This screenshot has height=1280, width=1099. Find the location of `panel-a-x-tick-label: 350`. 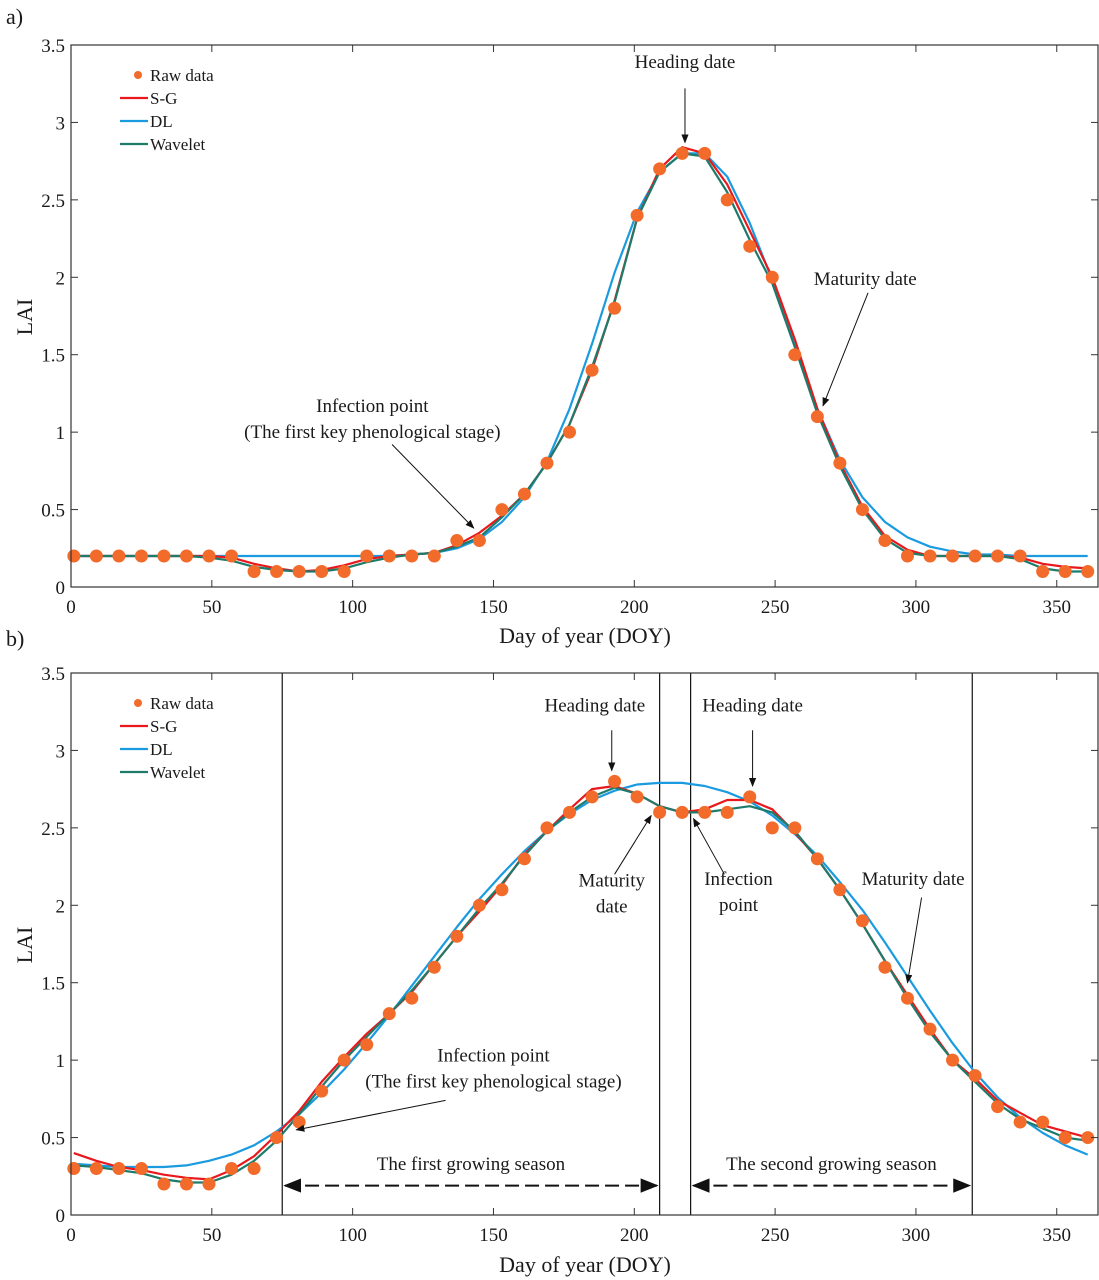

panel-a-x-tick-label: 350 is located at coordinates (1057, 607).